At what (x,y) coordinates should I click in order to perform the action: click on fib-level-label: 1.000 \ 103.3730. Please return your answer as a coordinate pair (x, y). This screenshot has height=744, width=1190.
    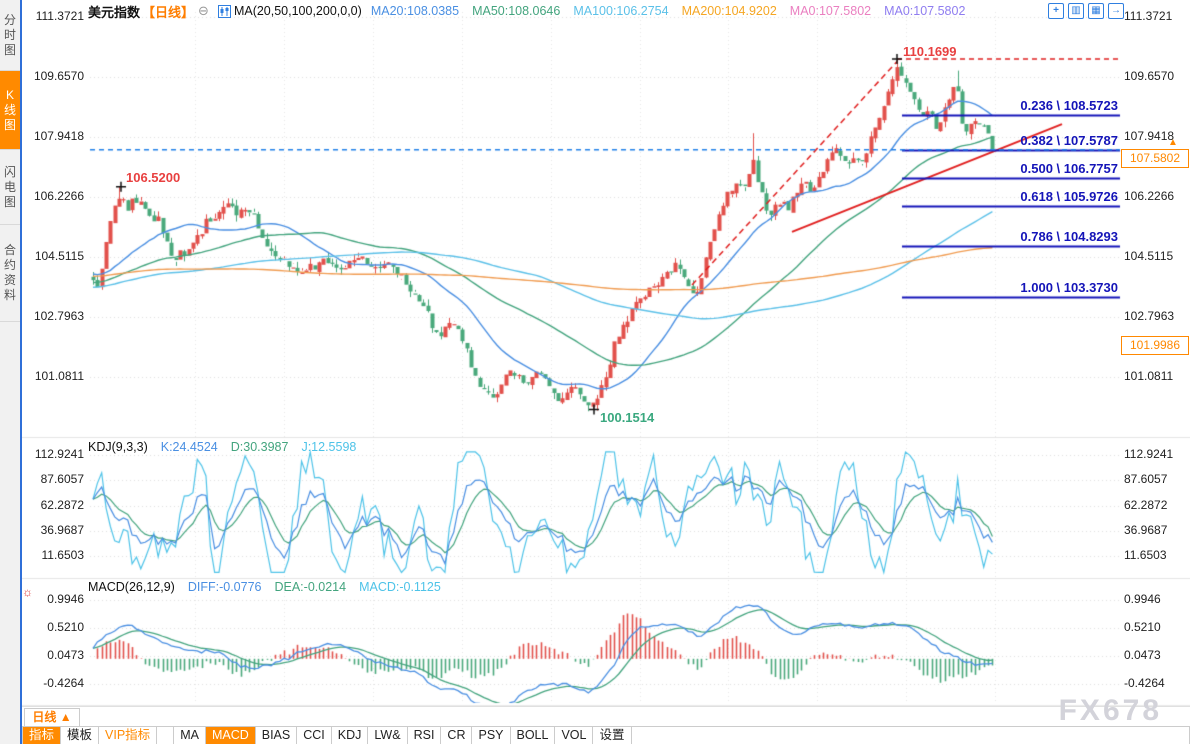
    Looking at the image, I should click on (1069, 287).